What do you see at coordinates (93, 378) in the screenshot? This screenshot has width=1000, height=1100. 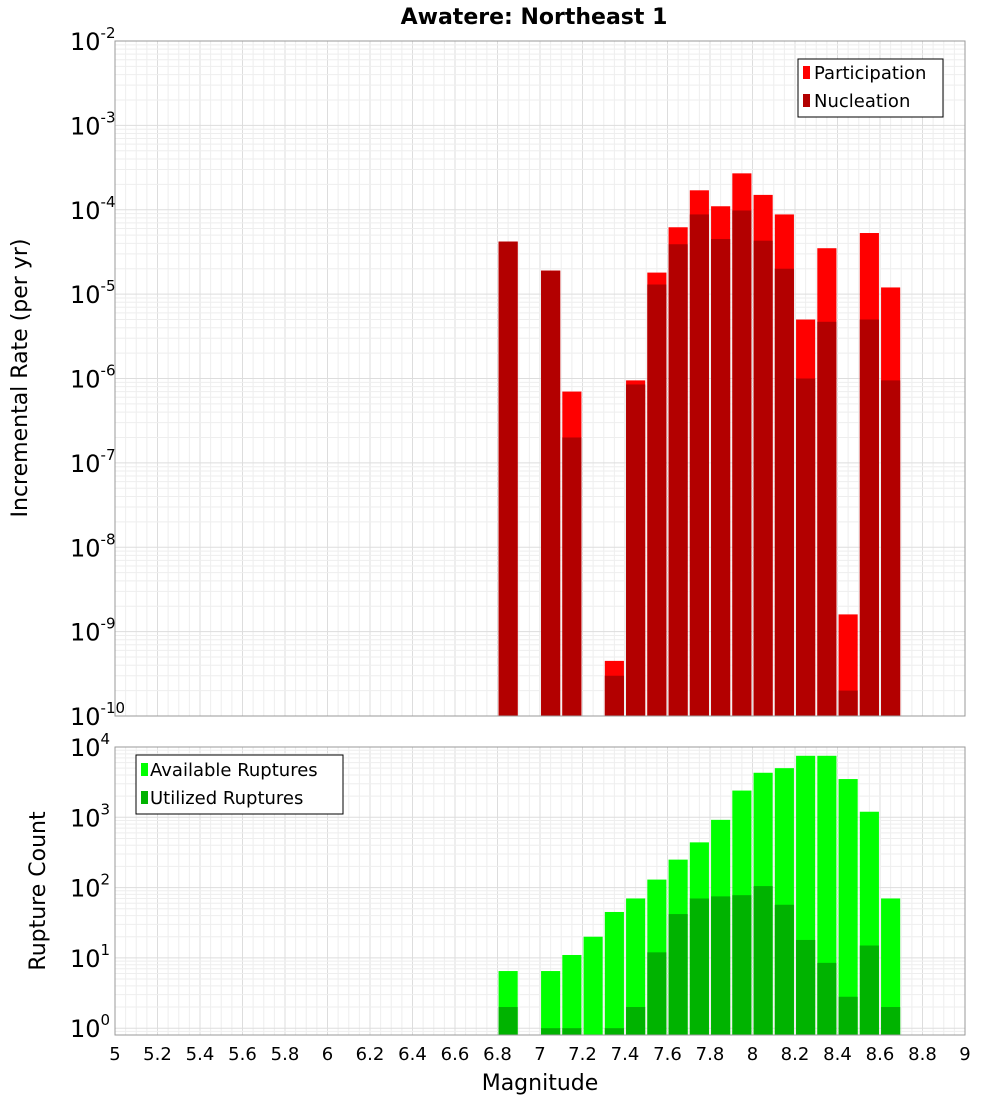 I see `rate-y-tick-label: 10⁻⁶` at bounding box center [93, 378].